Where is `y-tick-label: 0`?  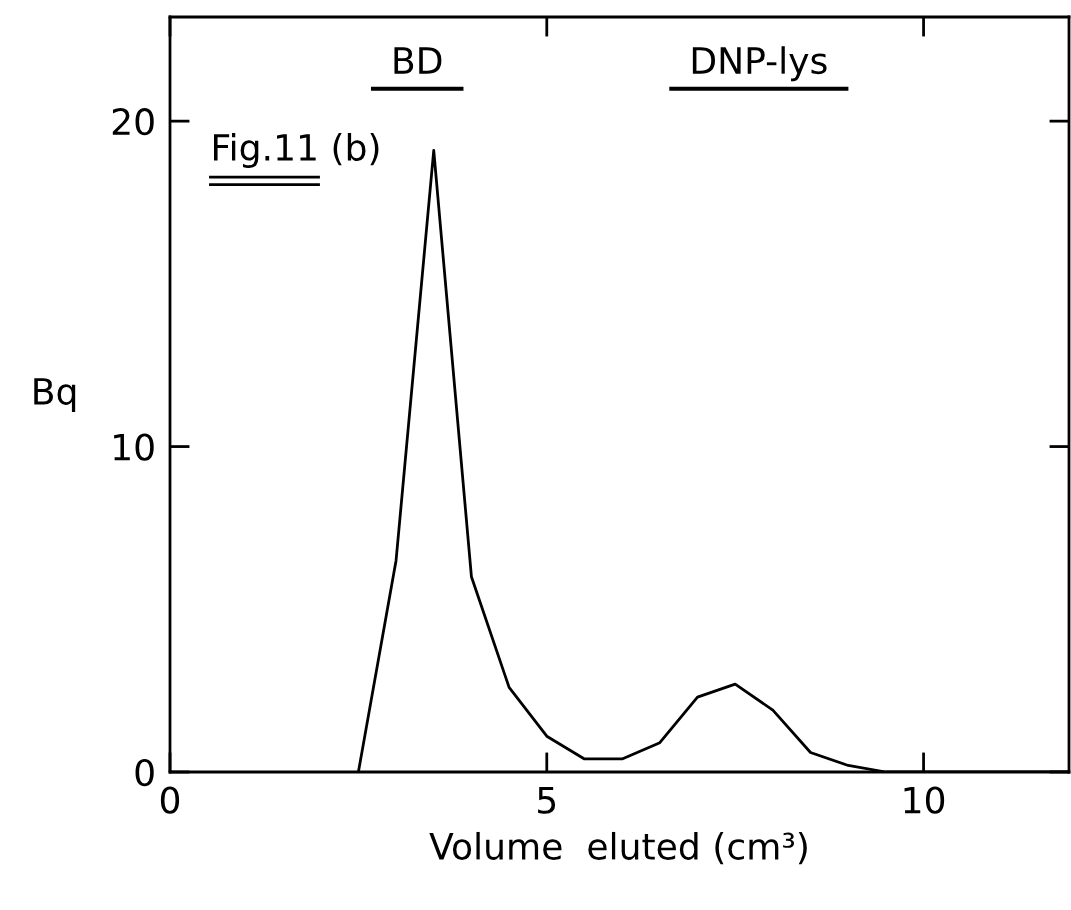
y-tick-label: 0 is located at coordinates (144, 772).